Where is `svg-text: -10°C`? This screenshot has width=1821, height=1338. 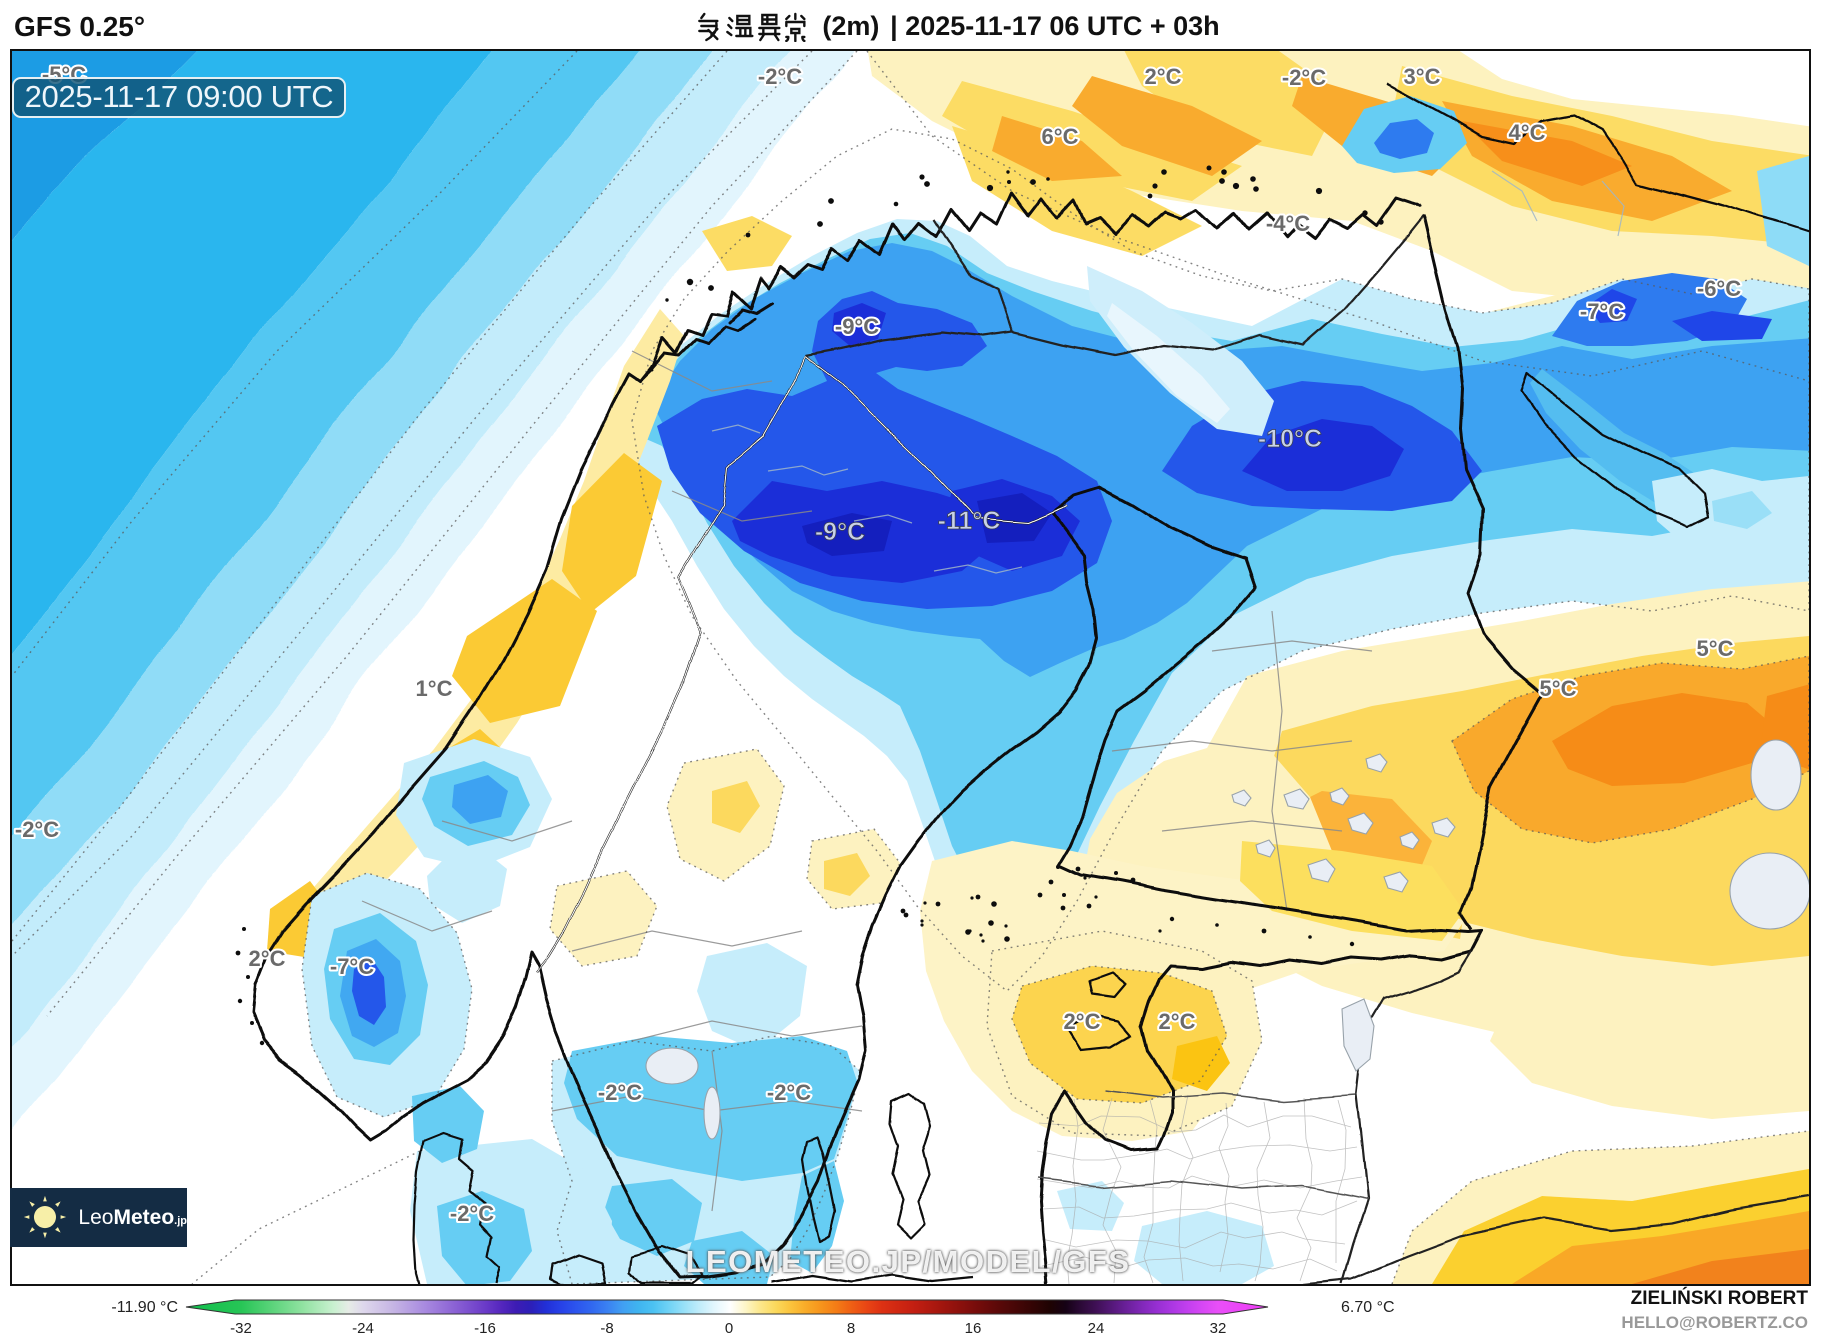
svg-text: -10°C is located at coordinates (1290, 439).